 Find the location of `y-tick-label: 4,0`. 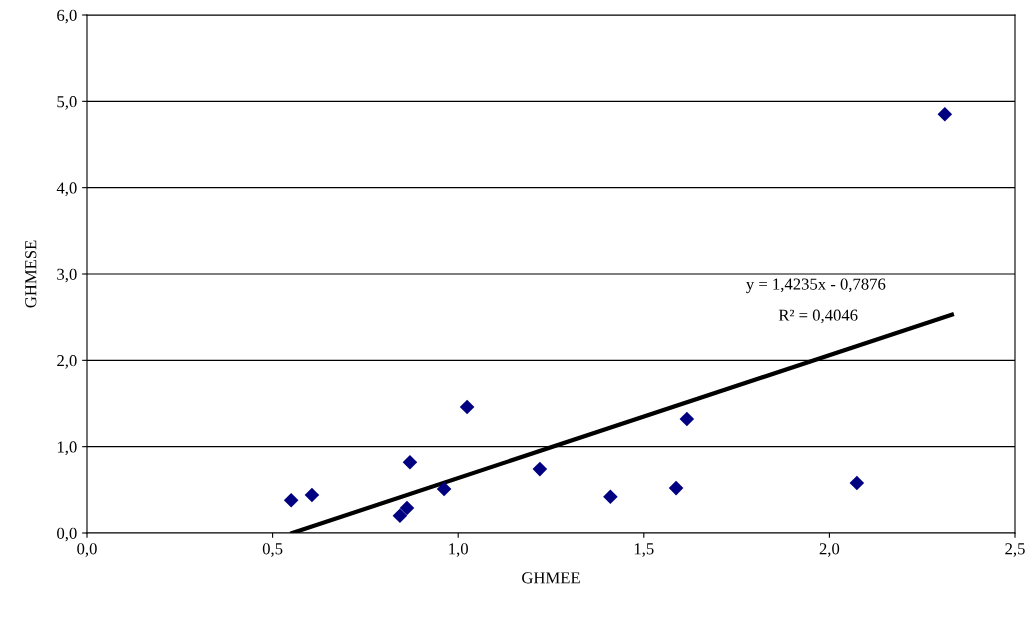

y-tick-label: 4,0 is located at coordinates (66, 189).